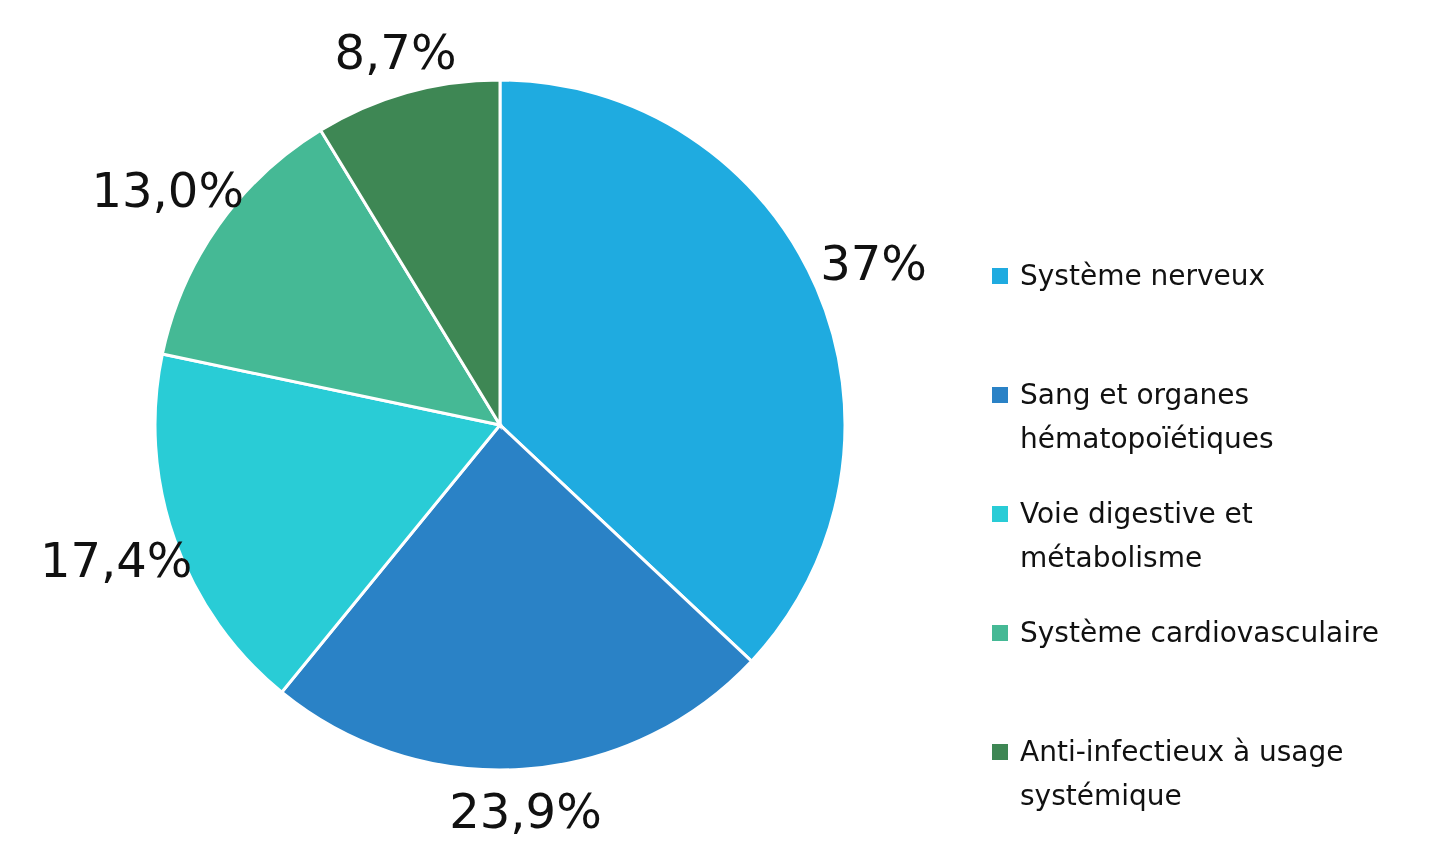 The height and width of the screenshot is (855, 1445). Describe the element at coordinates (1182, 774) in the screenshot. I see `legend-label: Anti-infectieux à usage systémique` at that location.